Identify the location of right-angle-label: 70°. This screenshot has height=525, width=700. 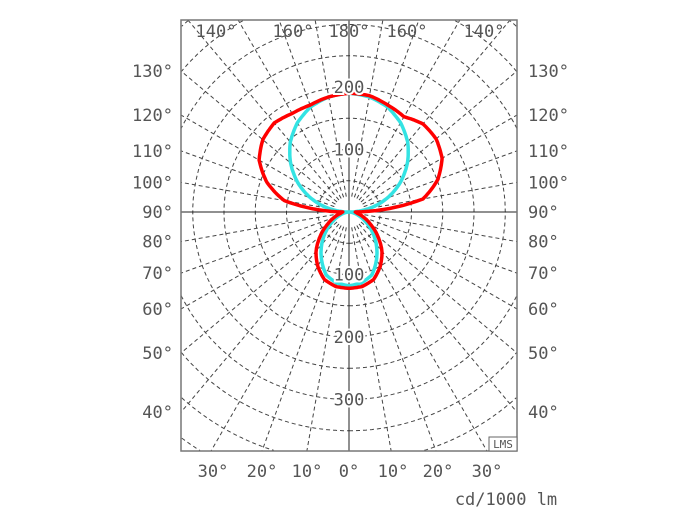
(543, 274).